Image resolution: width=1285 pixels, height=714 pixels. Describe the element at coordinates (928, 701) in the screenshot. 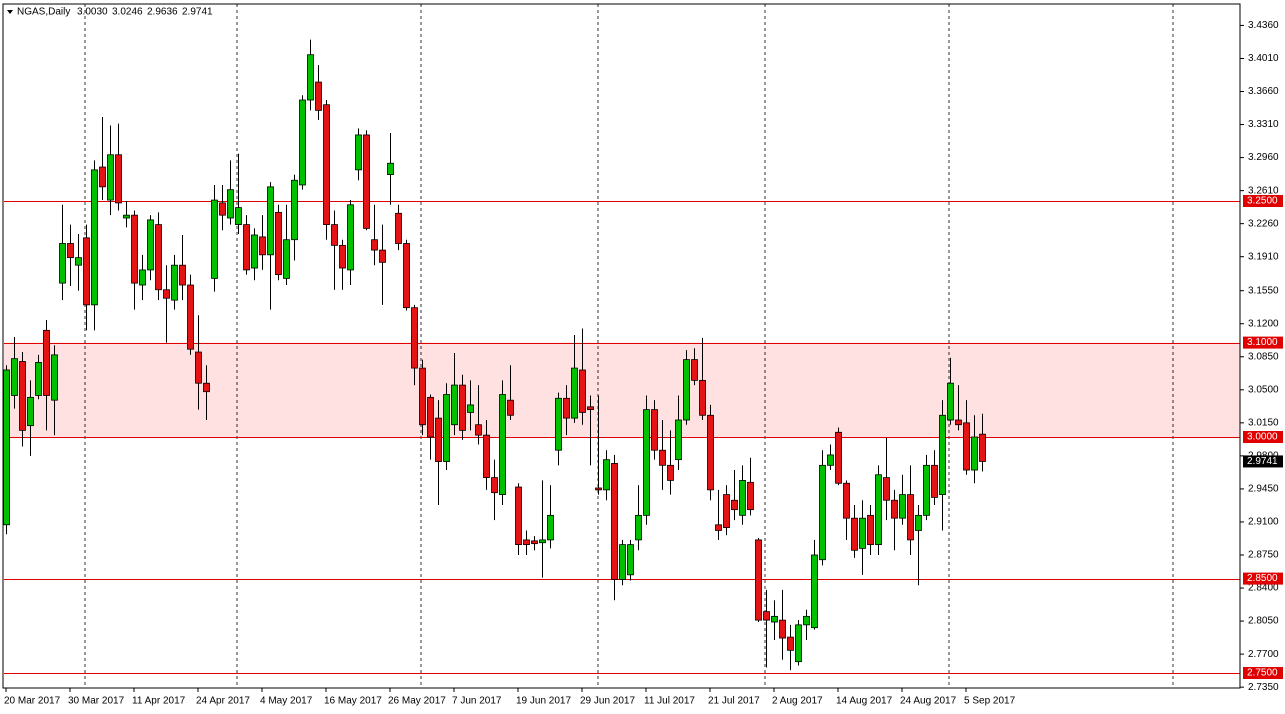

I see `x-tick-label: 24 Aug 2017` at that location.